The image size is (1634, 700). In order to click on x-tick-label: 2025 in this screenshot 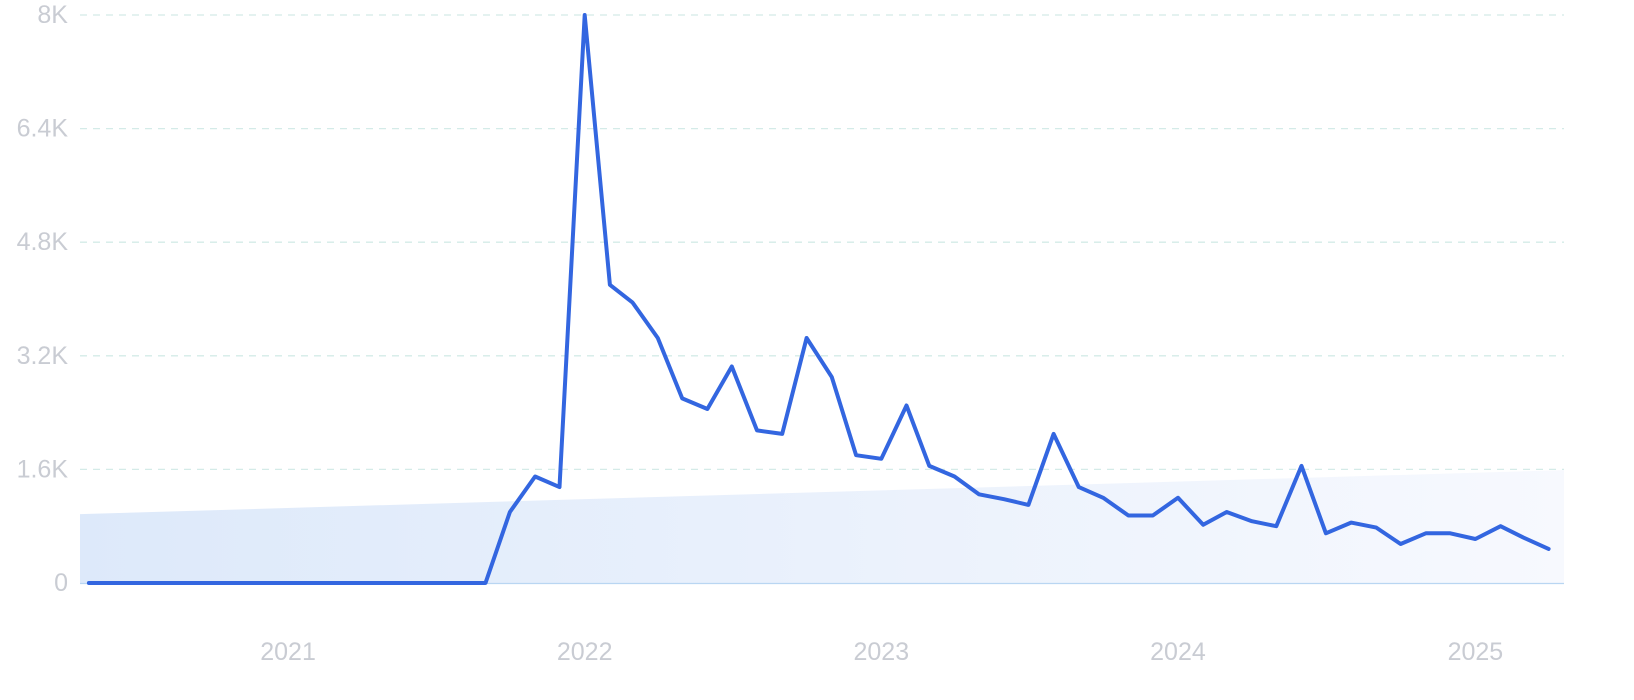, I will do `click(1476, 652)`.